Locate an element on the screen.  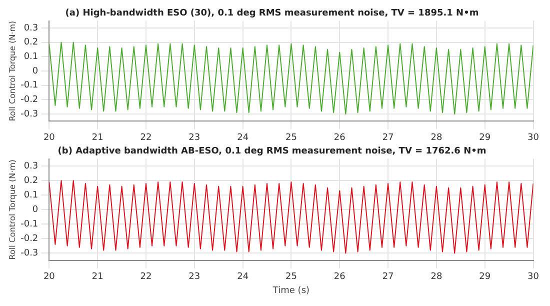
chart-title: (b) Adaptive bandwidth AB-ESO, 0.1 deg RMS measurement noise, TV = 1762.6 N•m is located at coordinates (272, 151).